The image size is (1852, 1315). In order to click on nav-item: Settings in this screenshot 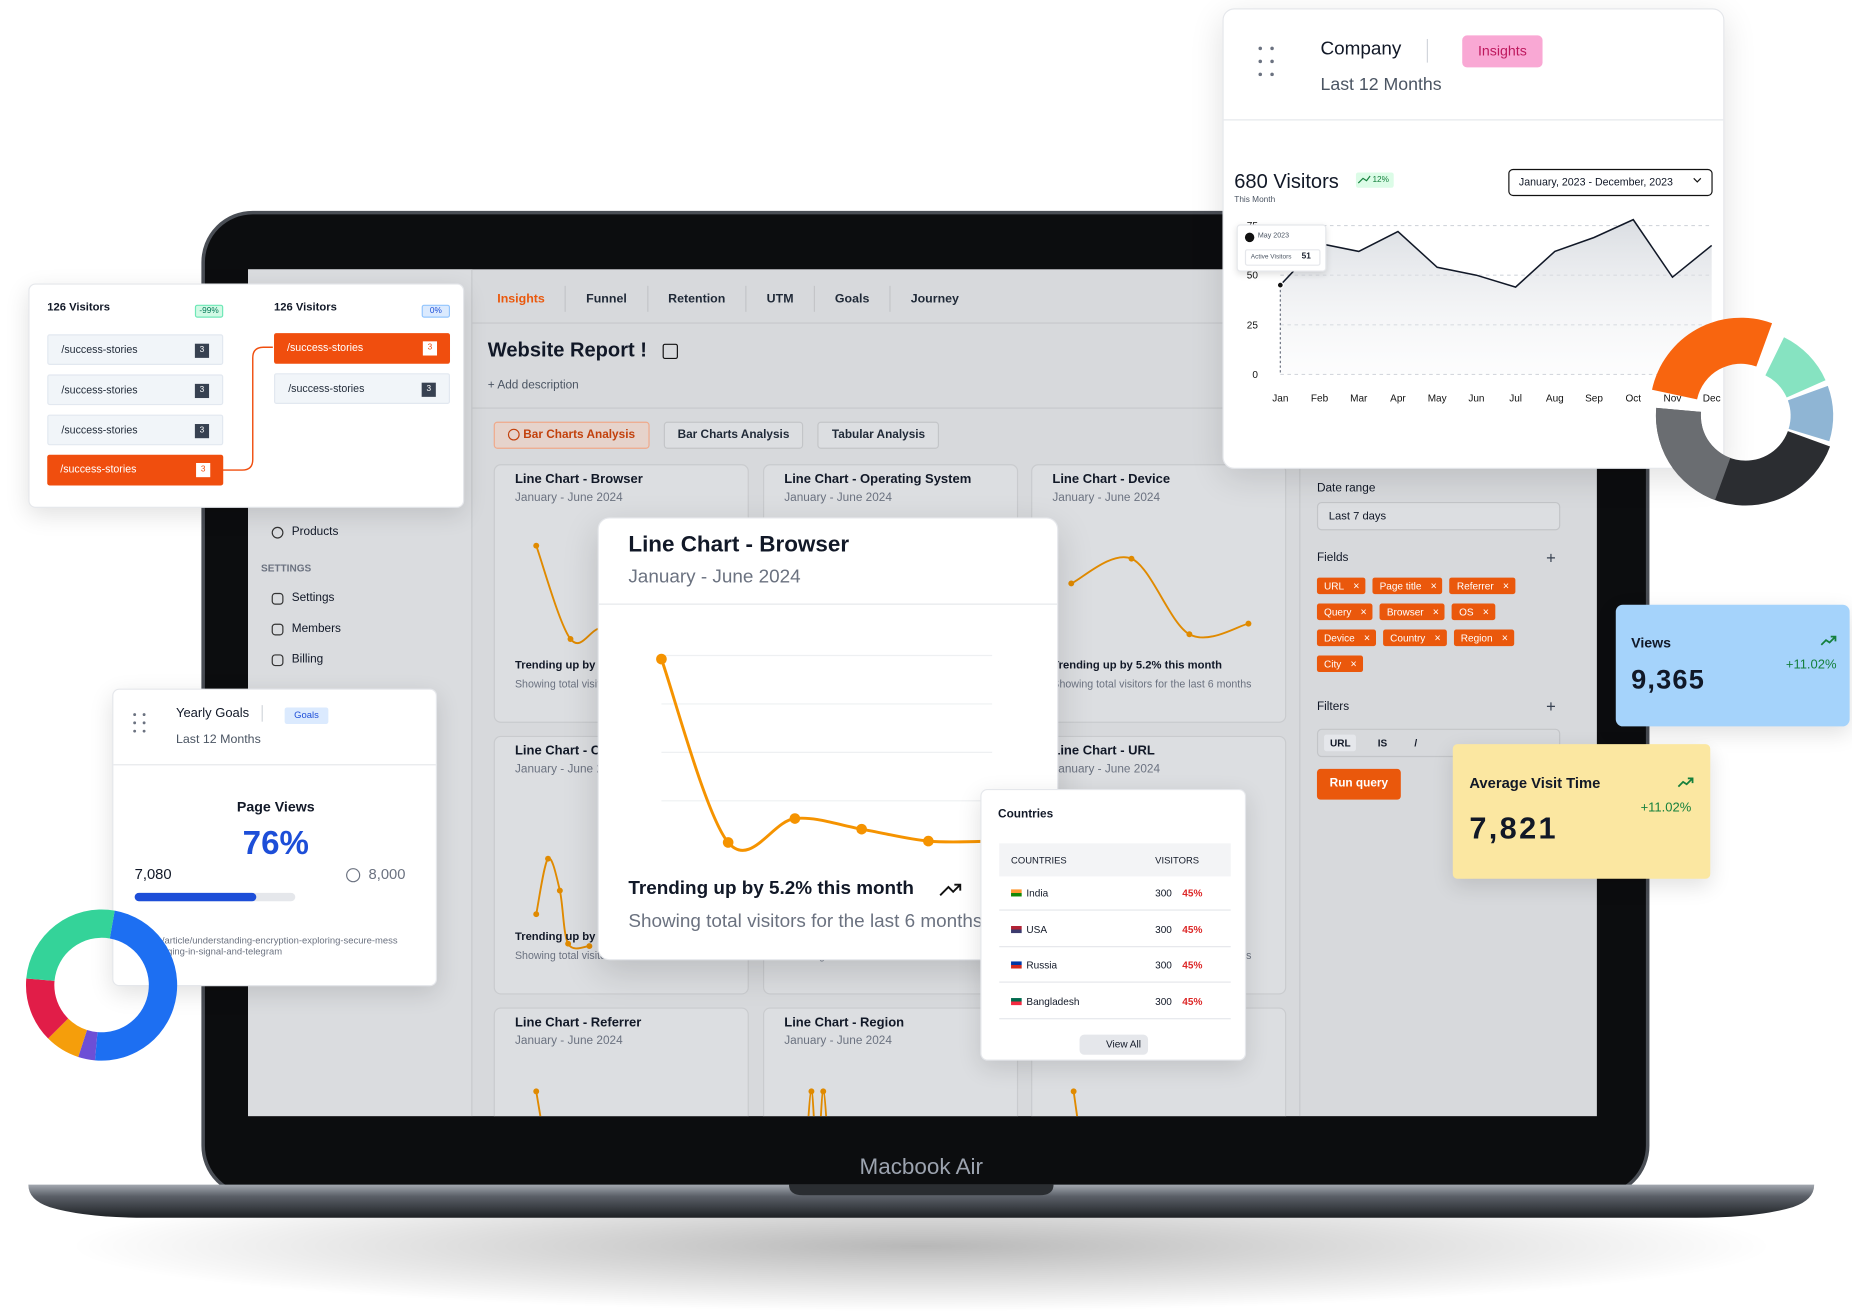, I will do `click(313, 598)`.